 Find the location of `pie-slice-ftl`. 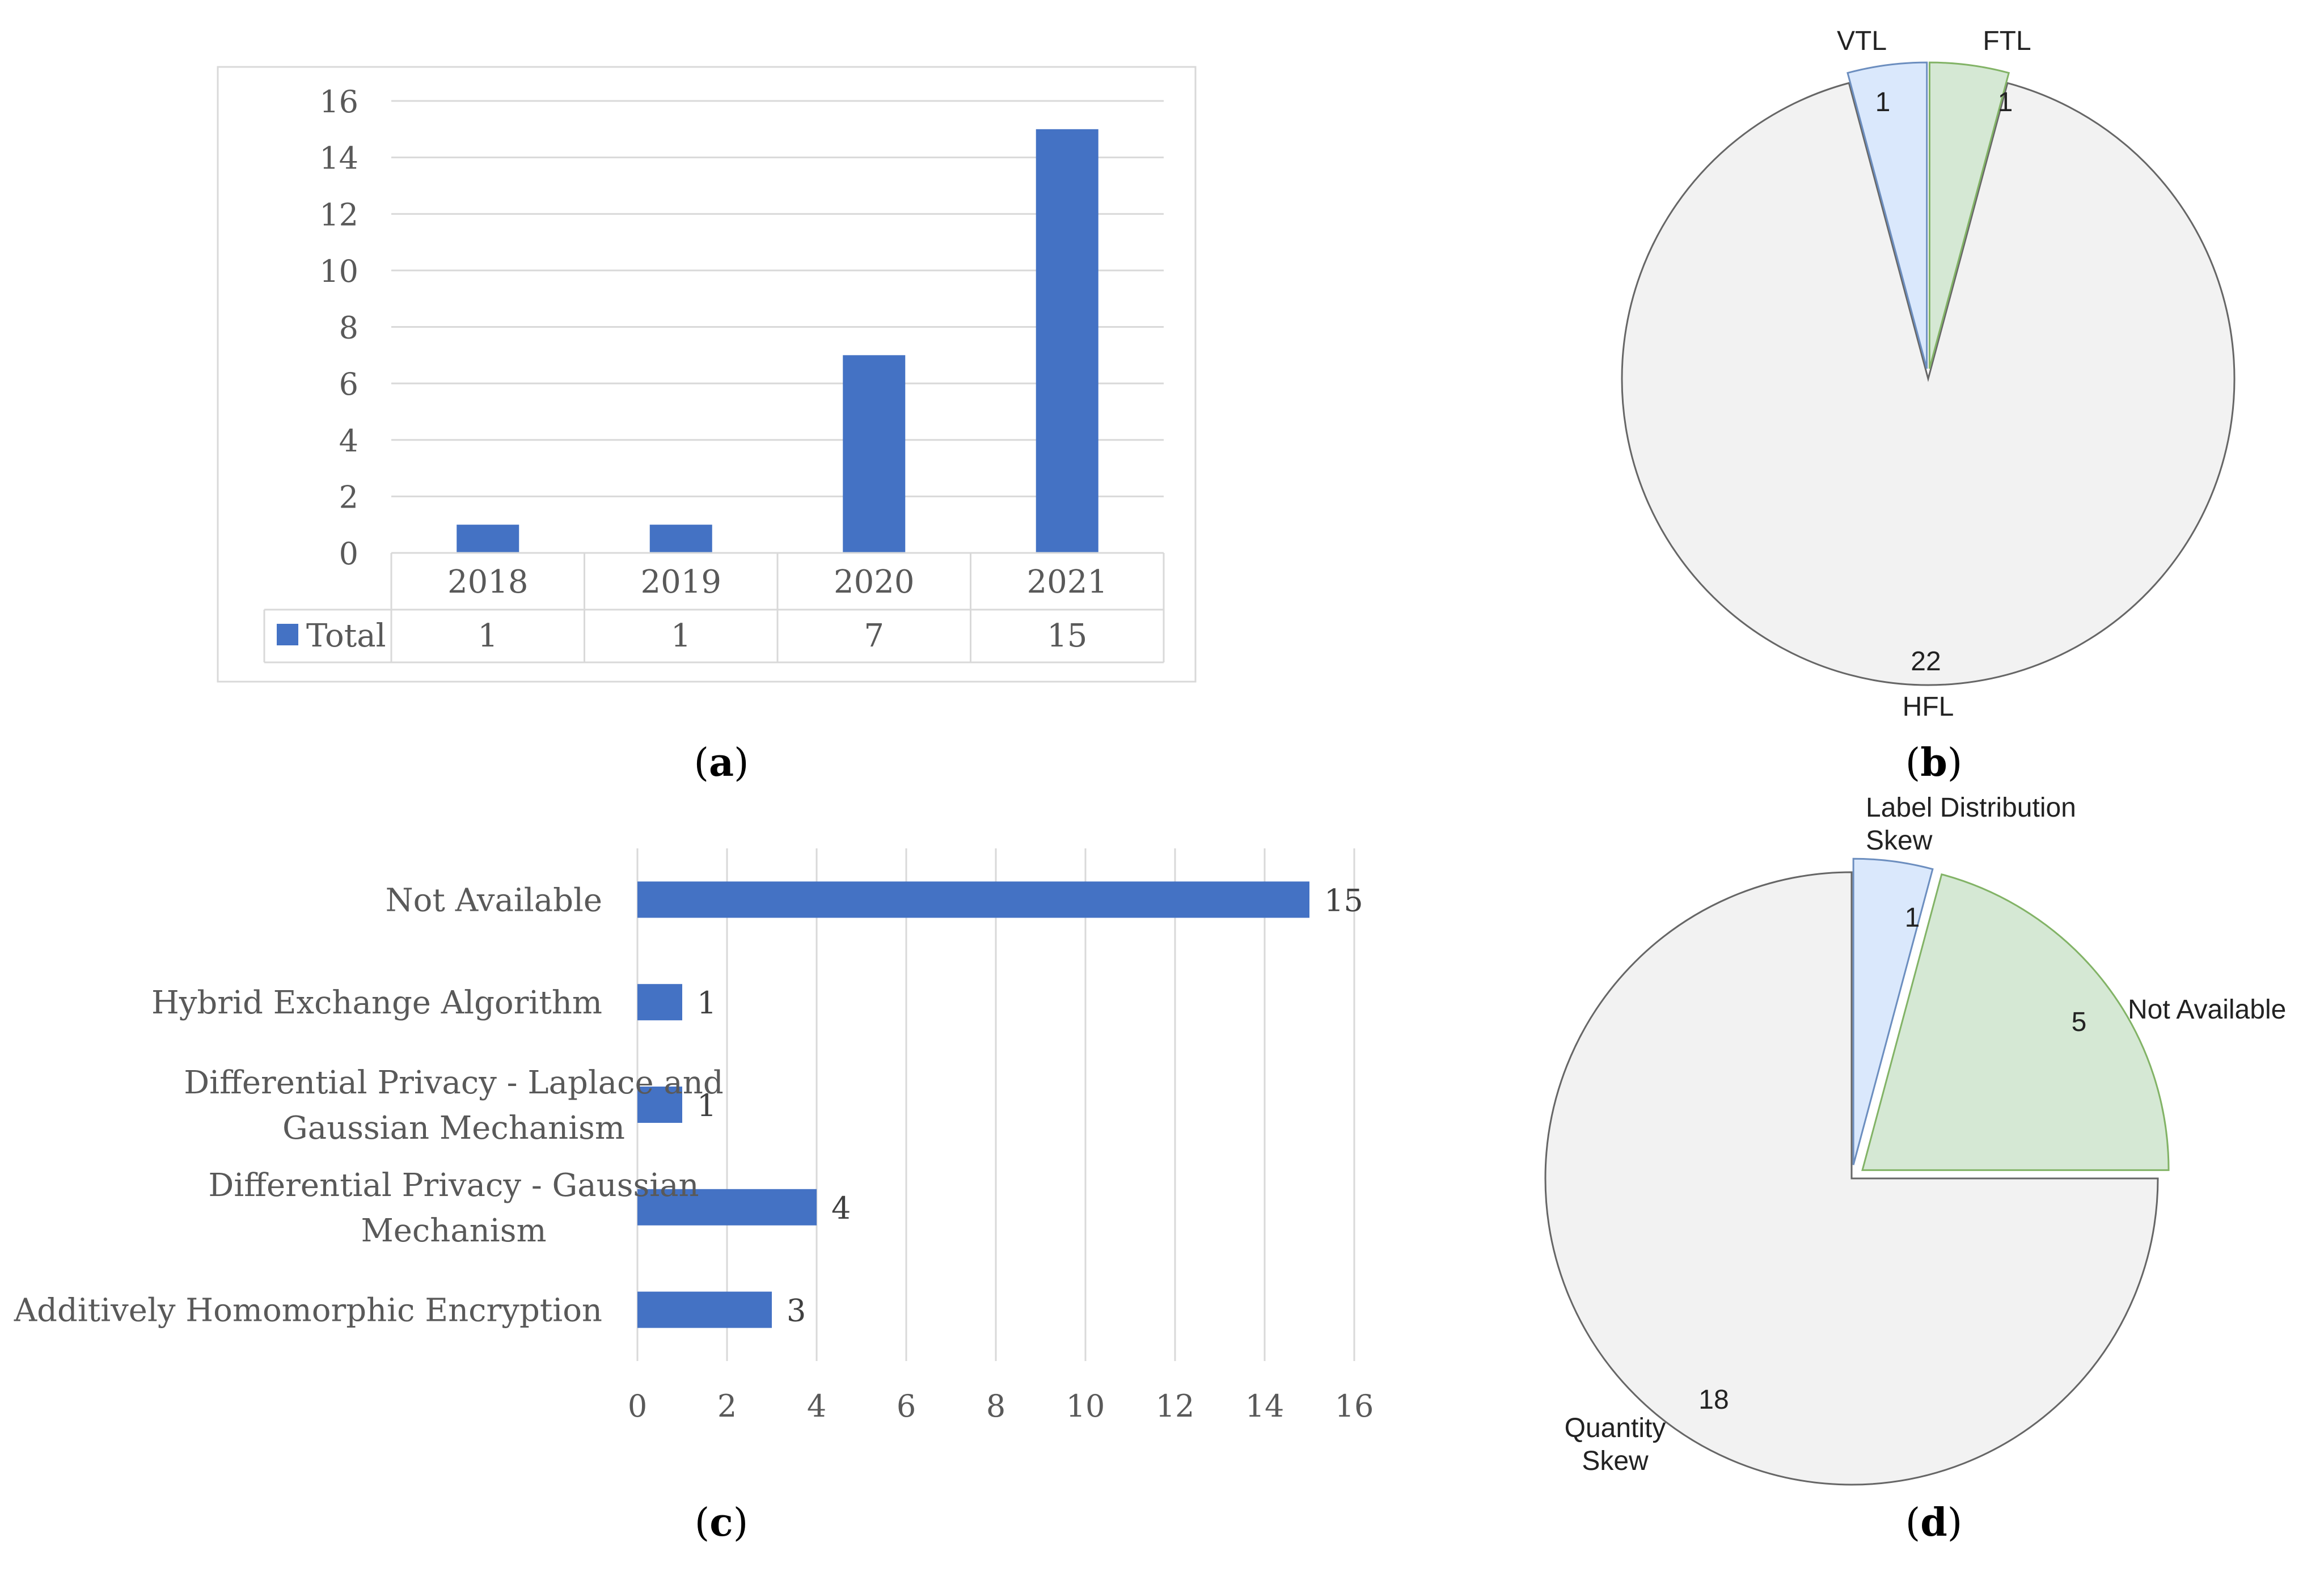

pie-slice-ftl is located at coordinates (1969, 215).